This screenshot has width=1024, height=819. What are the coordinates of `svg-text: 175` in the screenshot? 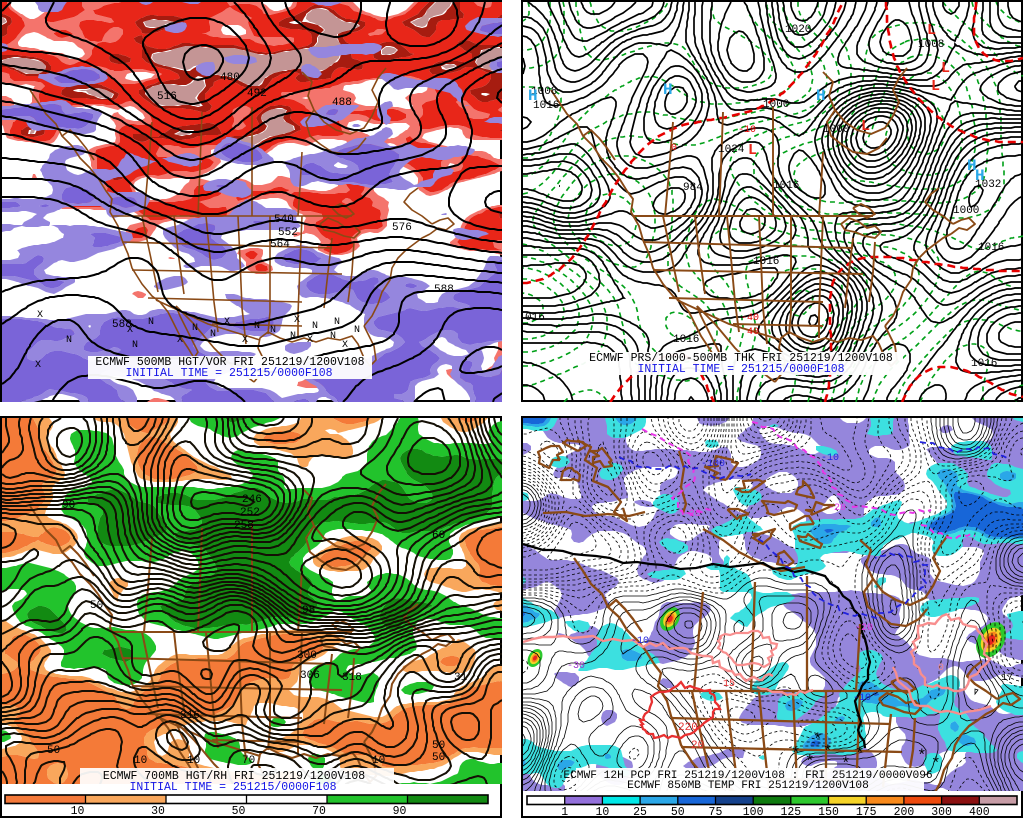 It's located at (866, 812).